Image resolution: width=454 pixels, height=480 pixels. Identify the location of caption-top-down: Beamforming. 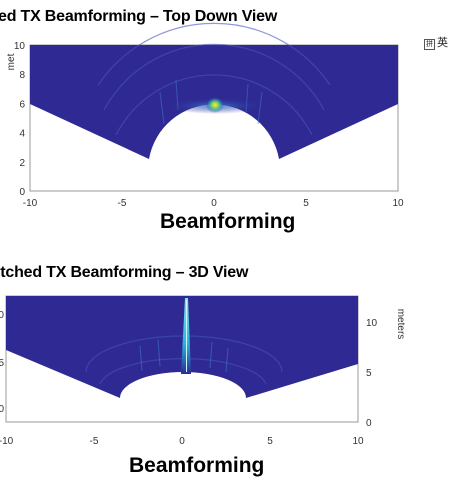
(228, 221).